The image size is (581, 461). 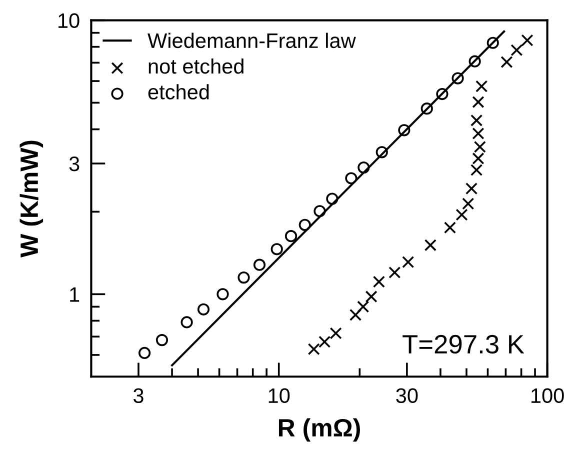 I want to click on x-tick-label: 100, so click(x=548, y=396).